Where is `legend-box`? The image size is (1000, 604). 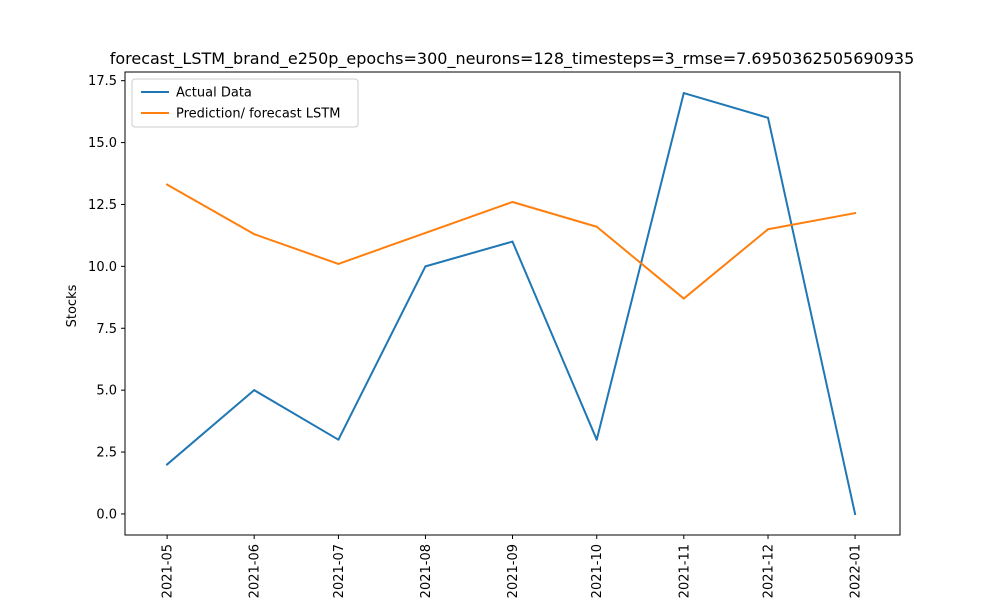
legend-box is located at coordinates (245, 103).